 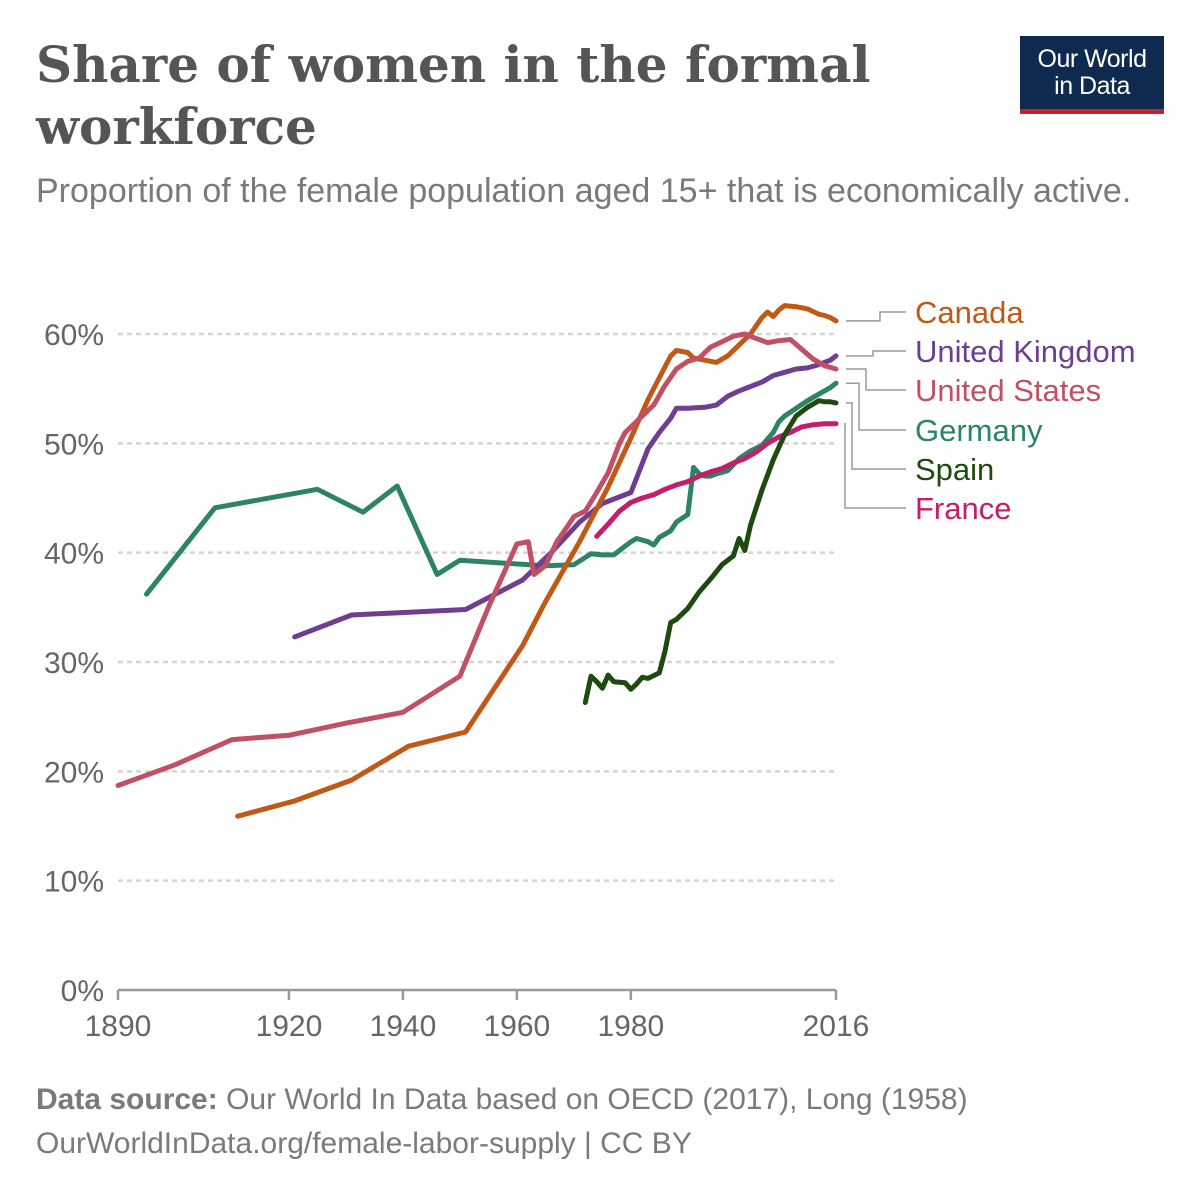 What do you see at coordinates (1092, 85) in the screenshot?
I see `logo-line-2: in Data` at bounding box center [1092, 85].